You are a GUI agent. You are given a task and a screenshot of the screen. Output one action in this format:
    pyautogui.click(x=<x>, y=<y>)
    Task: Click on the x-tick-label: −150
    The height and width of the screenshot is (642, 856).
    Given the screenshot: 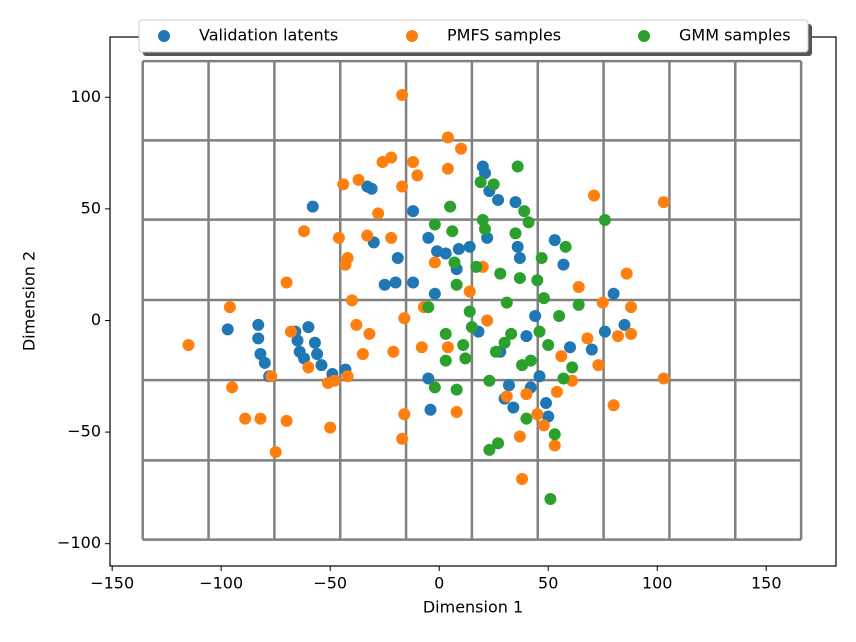 What is the action you would take?
    pyautogui.click(x=112, y=583)
    